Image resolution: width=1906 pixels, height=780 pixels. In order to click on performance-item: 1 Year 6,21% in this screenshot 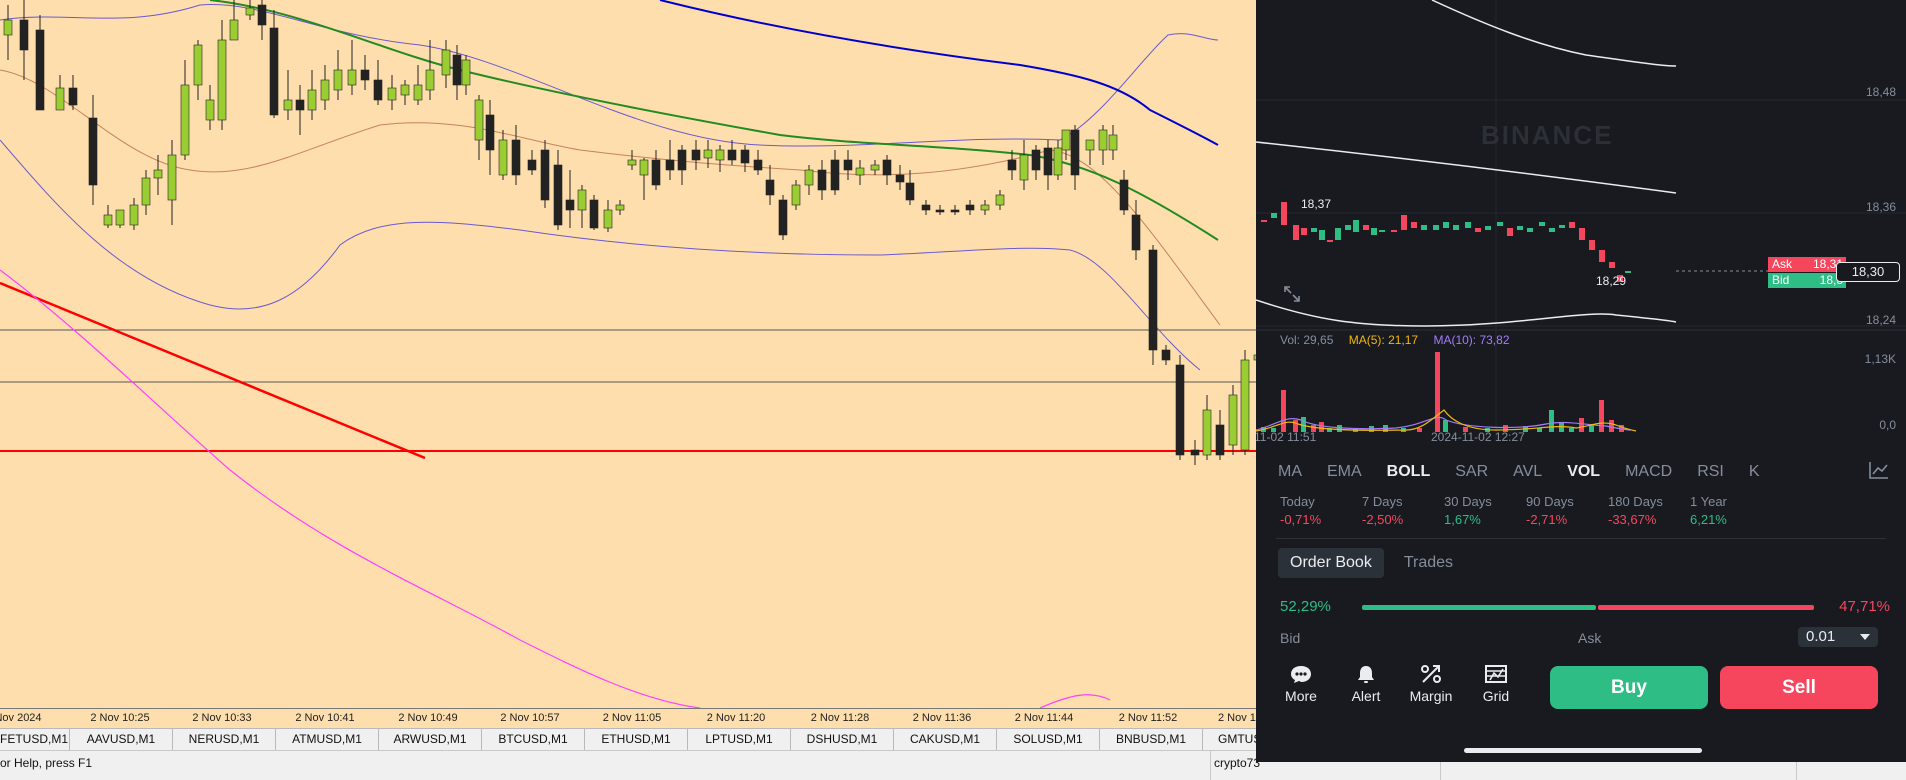, I will do `click(1735, 510)`.